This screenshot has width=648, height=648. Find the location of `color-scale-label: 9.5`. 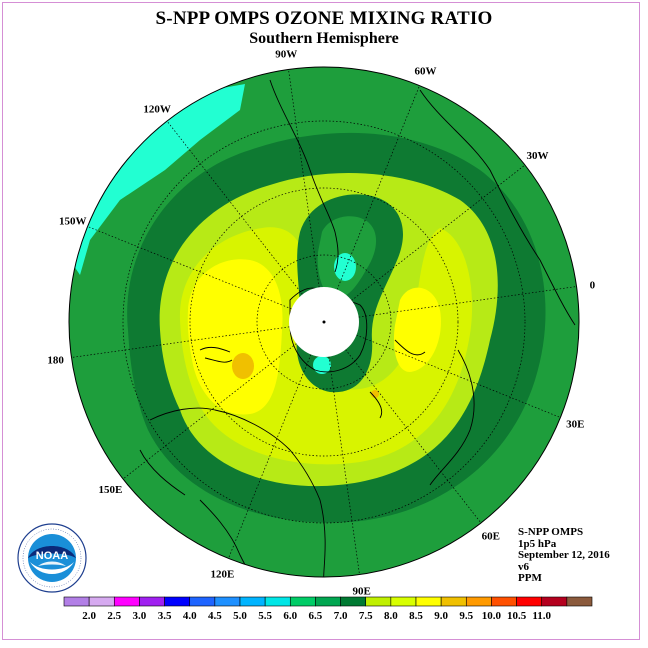

color-scale-label: 9.5 is located at coordinates (466, 616).